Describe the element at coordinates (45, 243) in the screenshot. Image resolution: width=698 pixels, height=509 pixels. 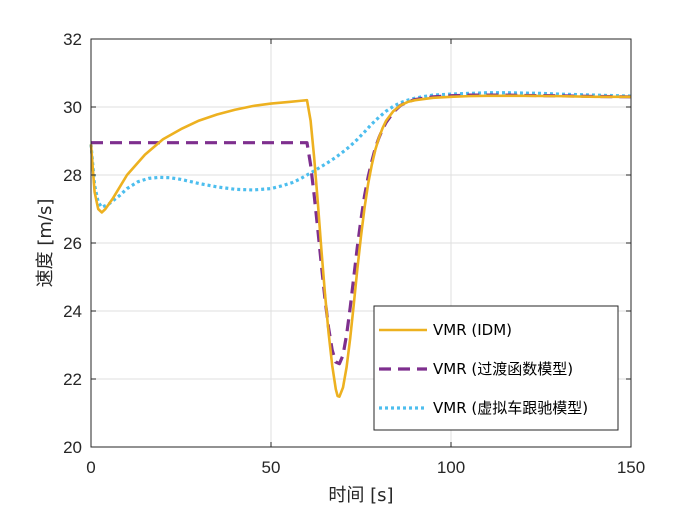
I see `y-axis-label: 速度 [m/s]` at that location.